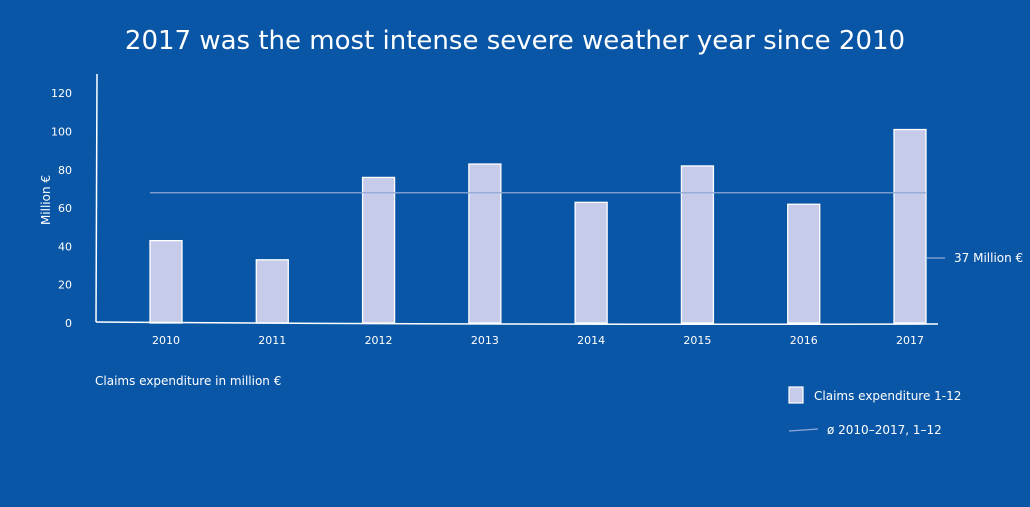  What do you see at coordinates (65, 208) in the screenshot?
I see `y-tick-label: 60` at bounding box center [65, 208].